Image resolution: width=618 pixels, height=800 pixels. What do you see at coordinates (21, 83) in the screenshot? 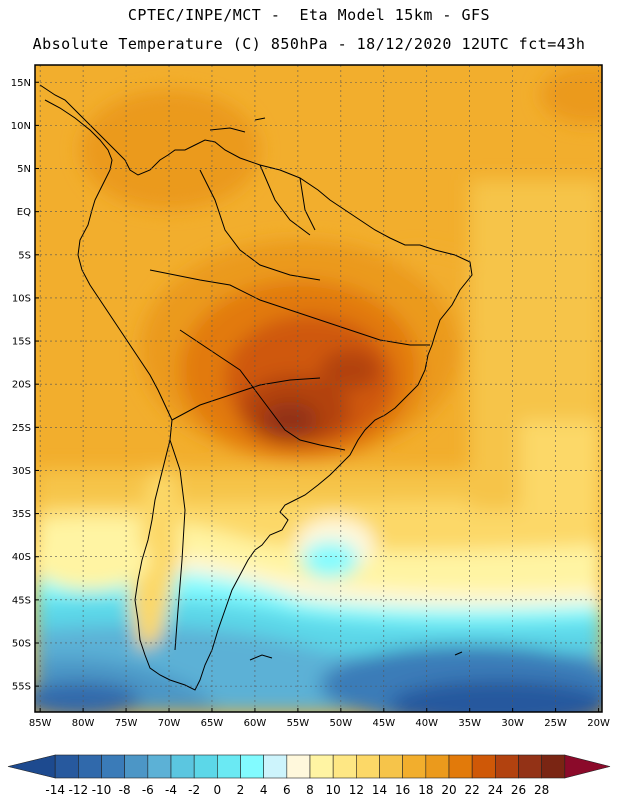
I see `lat-label: 15N` at bounding box center [21, 83].